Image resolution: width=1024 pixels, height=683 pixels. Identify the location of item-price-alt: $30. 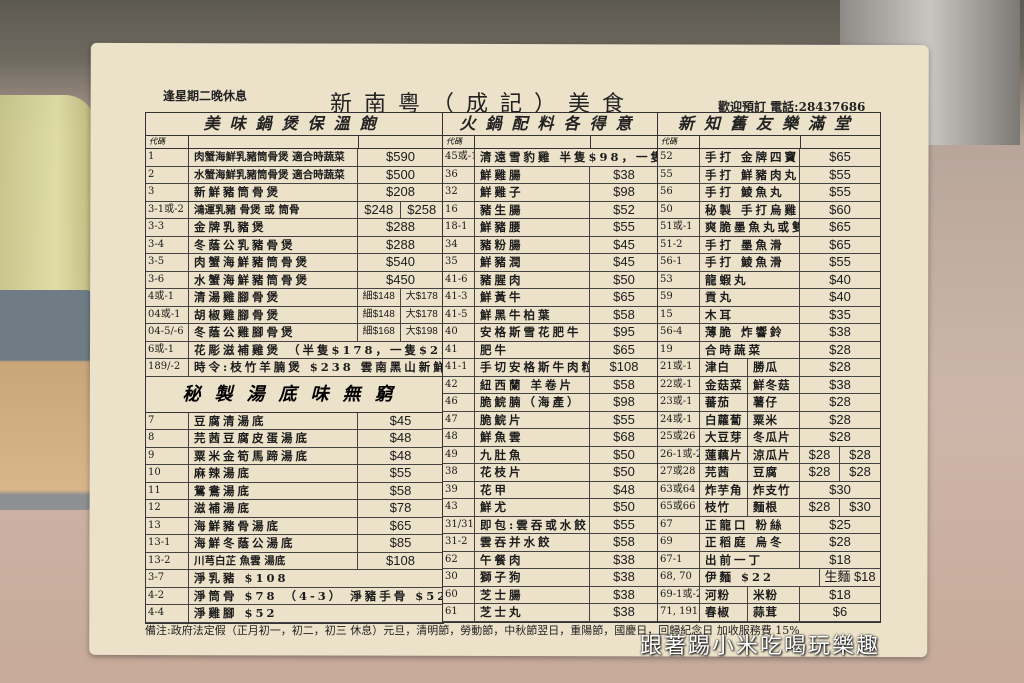
(860, 506).